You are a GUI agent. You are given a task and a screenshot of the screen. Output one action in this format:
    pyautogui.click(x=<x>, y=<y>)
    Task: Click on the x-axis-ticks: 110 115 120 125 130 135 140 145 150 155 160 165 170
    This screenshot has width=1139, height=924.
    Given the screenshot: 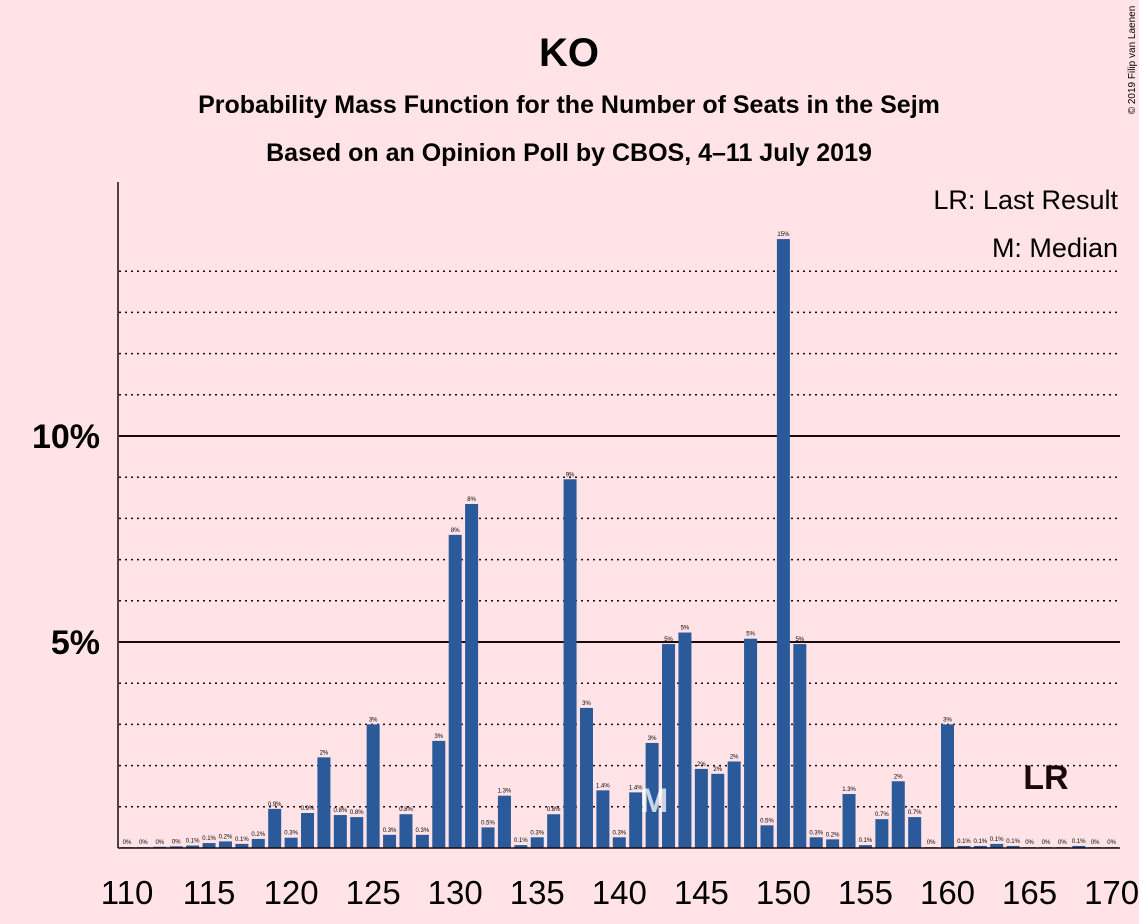 What is the action you would take?
    pyautogui.click(x=620, y=892)
    